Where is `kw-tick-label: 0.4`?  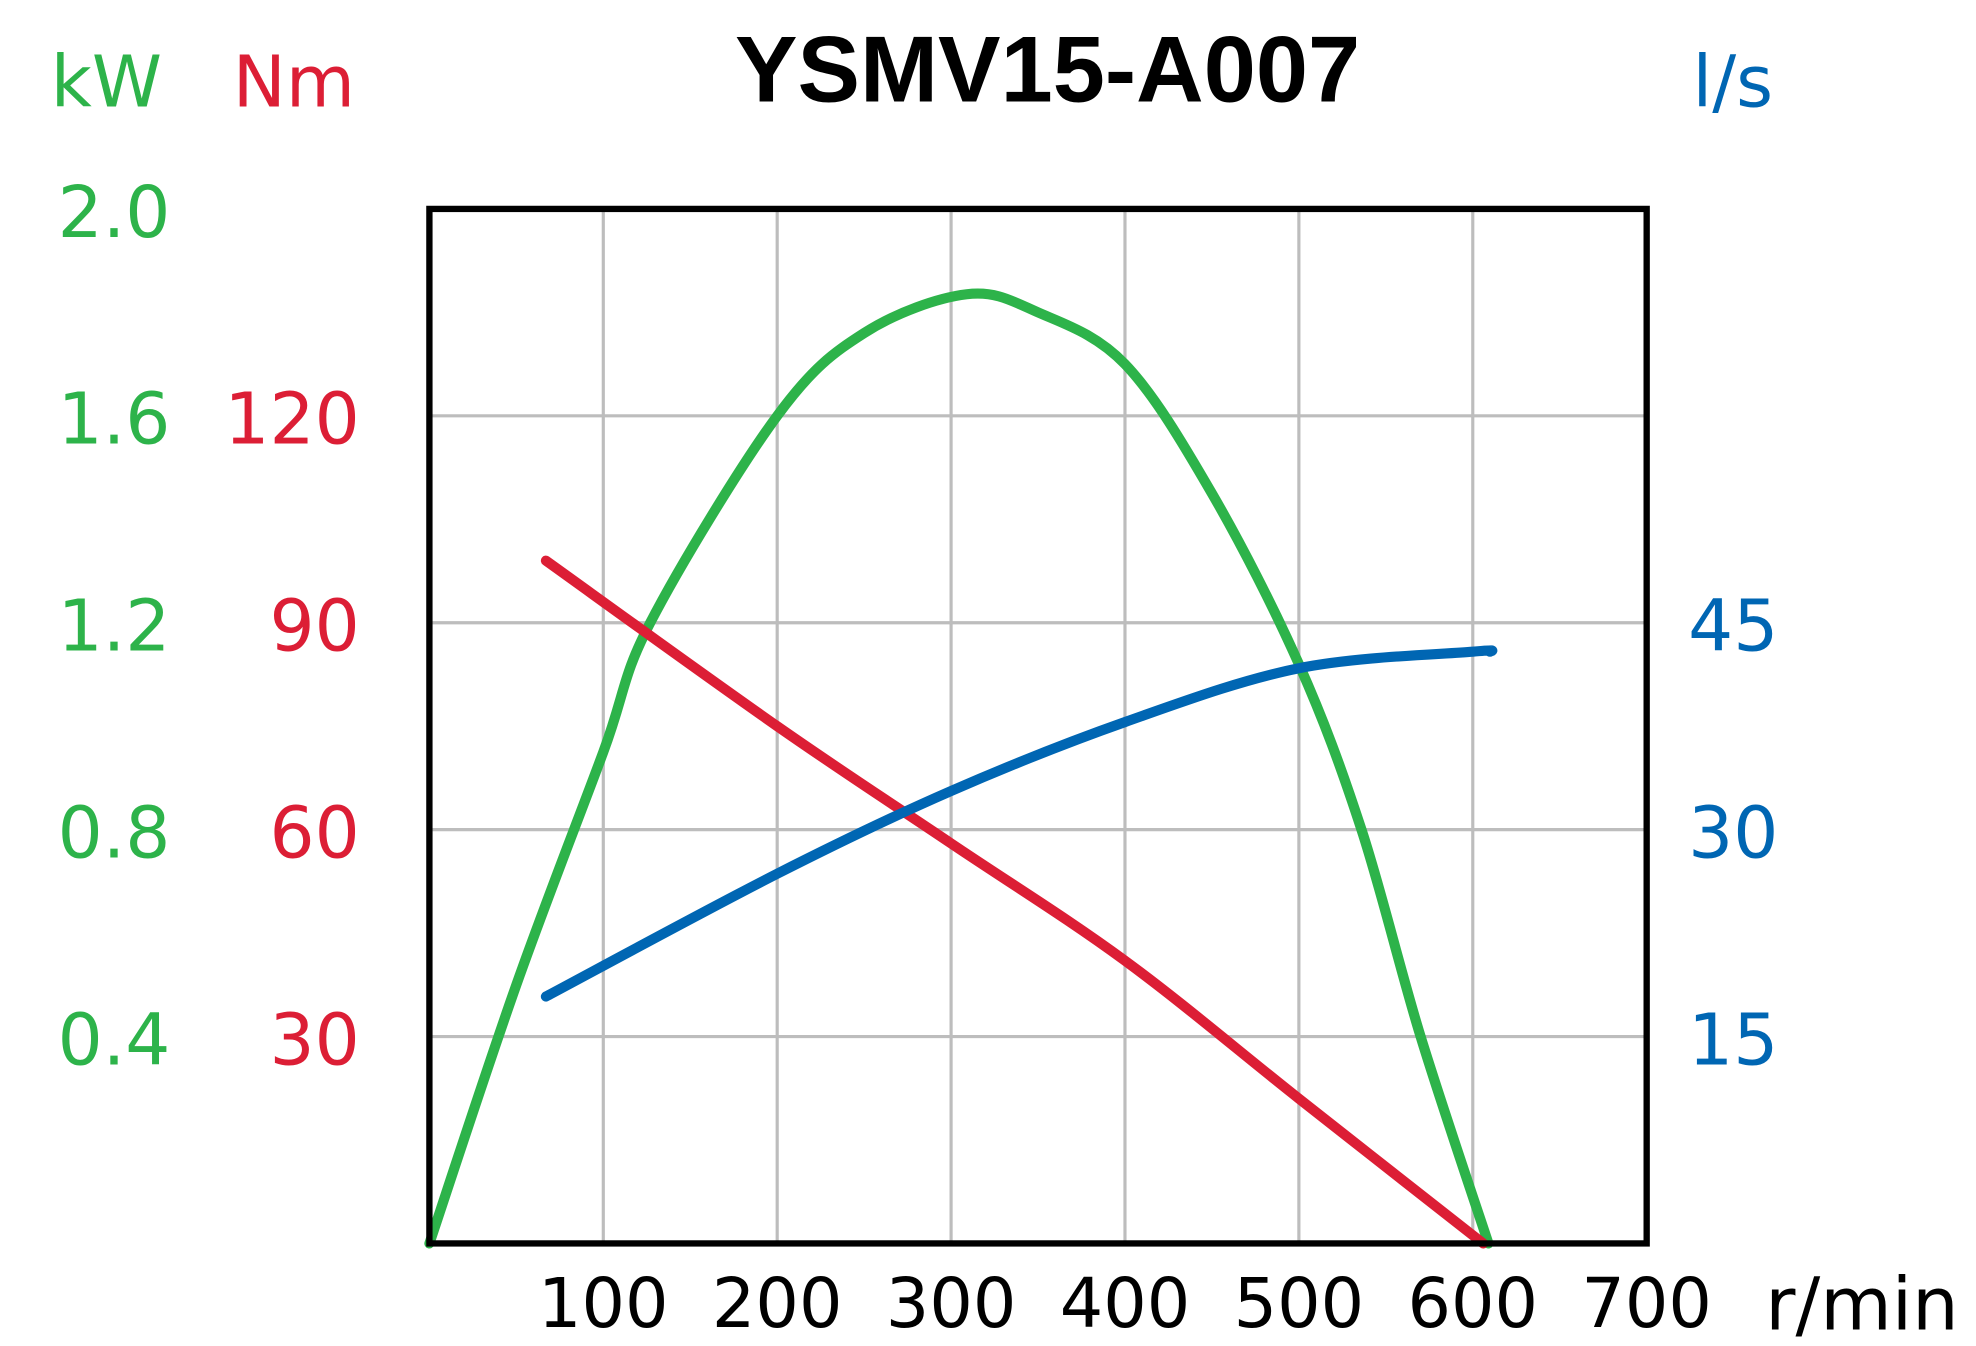 kw-tick-label: 0.4 is located at coordinates (114, 1039).